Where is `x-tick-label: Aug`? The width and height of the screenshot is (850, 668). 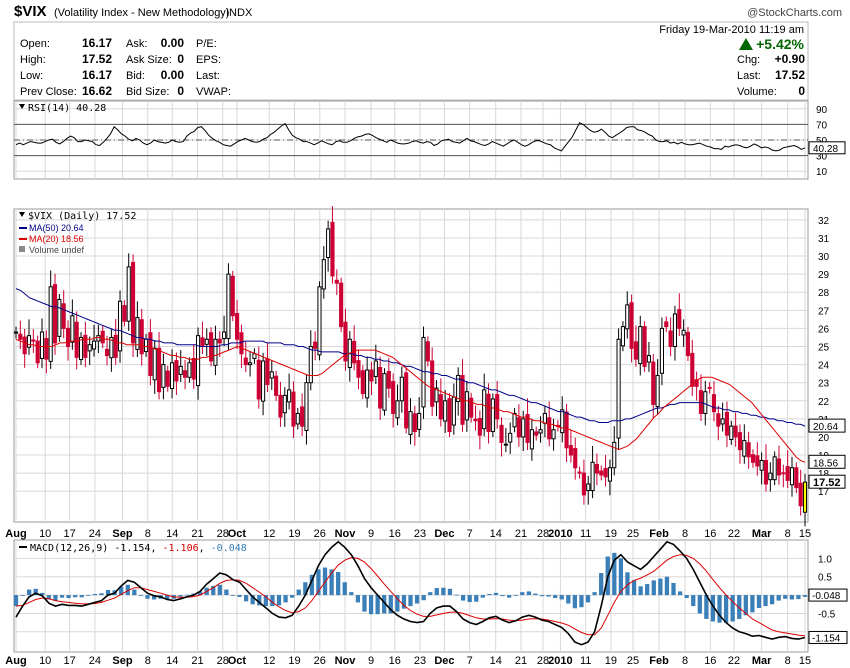 x-tick-label: Aug is located at coordinates (15, 534).